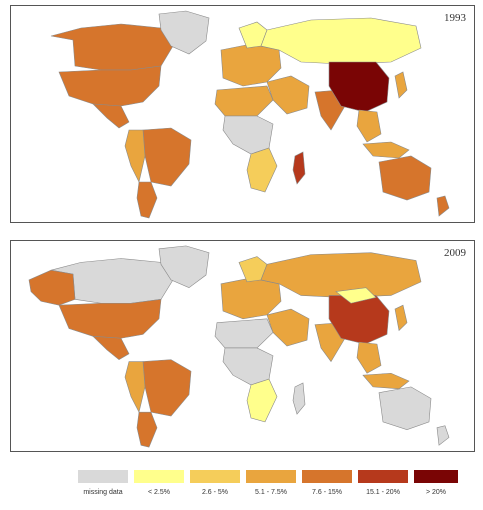 This screenshot has height=510, width=483. I want to click on legend-label-4: 7.6 - 15%, so click(327, 492).